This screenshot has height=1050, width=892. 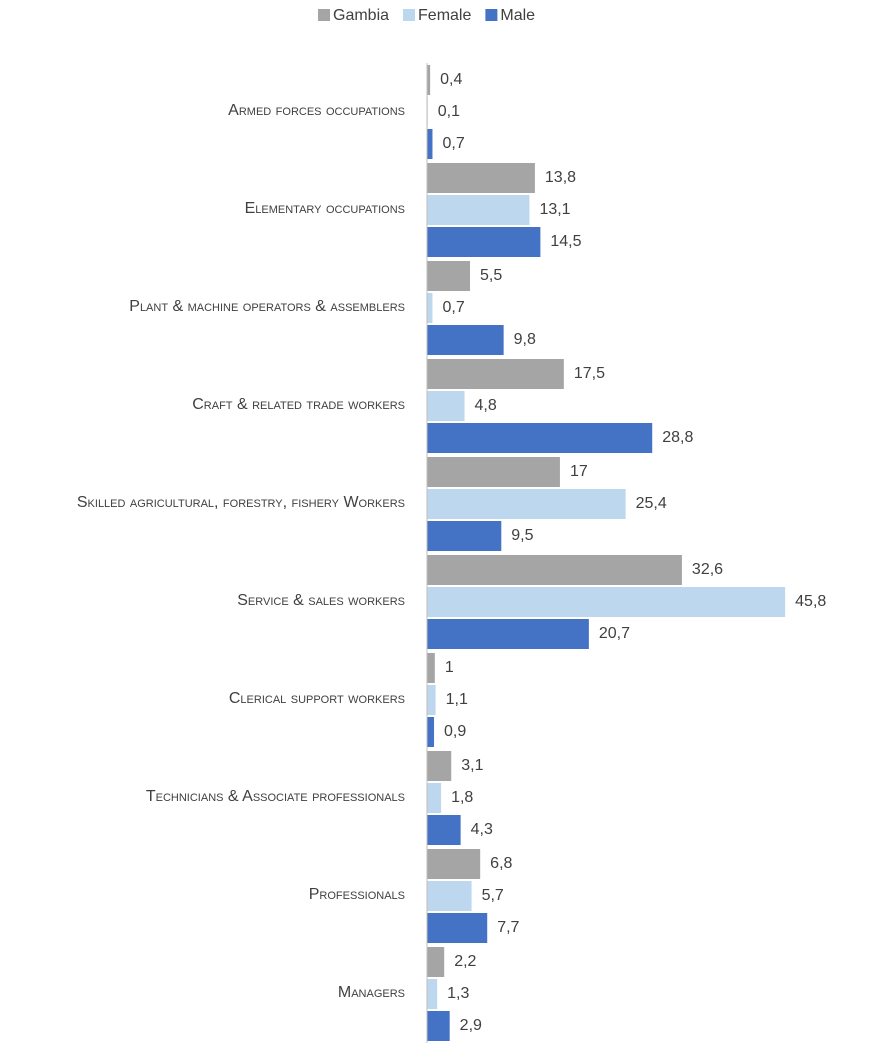 What do you see at coordinates (444, 15) in the screenshot?
I see `legend-label: Female` at bounding box center [444, 15].